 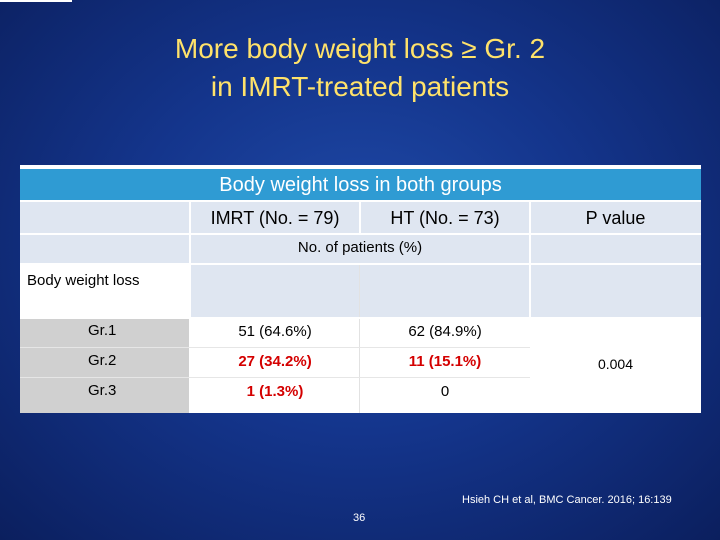 I want to click on p-value-cell: 0.004, so click(x=615, y=365).